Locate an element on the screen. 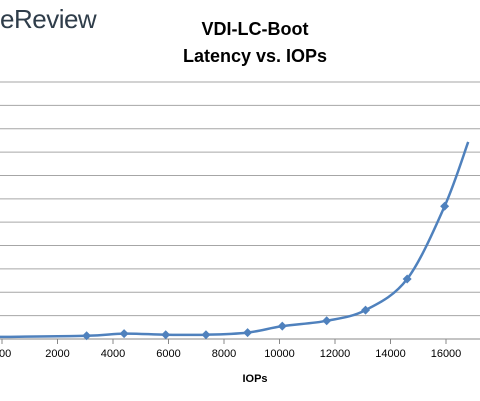 This screenshot has width=480, height=401. x-tick-label: 2000 is located at coordinates (57, 354).